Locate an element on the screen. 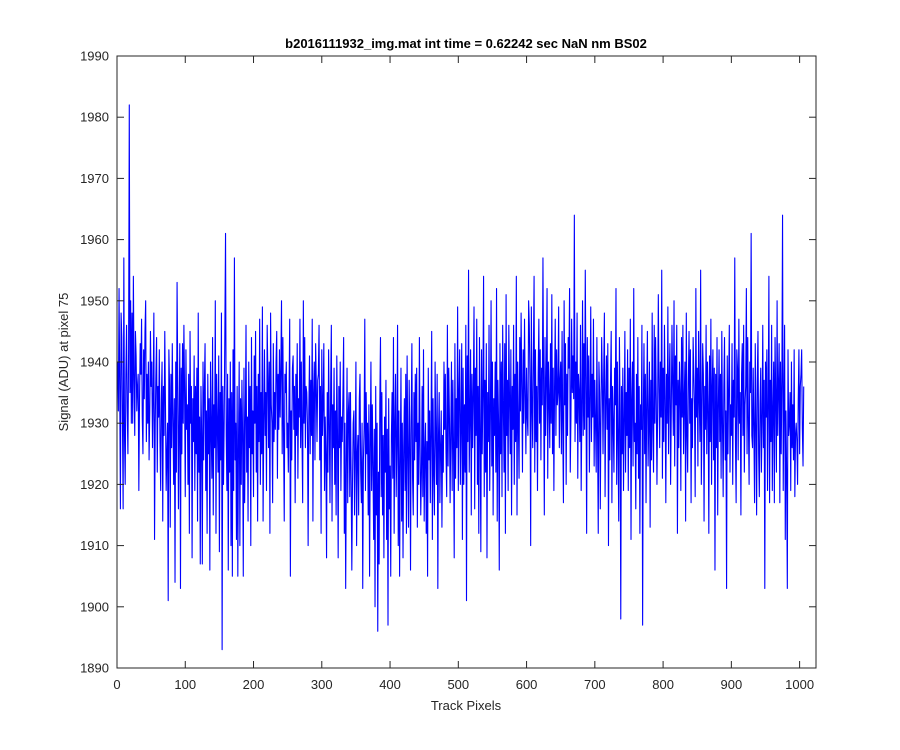 This screenshot has height=750, width=900. x-axis-label: Track Pixels is located at coordinates (466, 705).